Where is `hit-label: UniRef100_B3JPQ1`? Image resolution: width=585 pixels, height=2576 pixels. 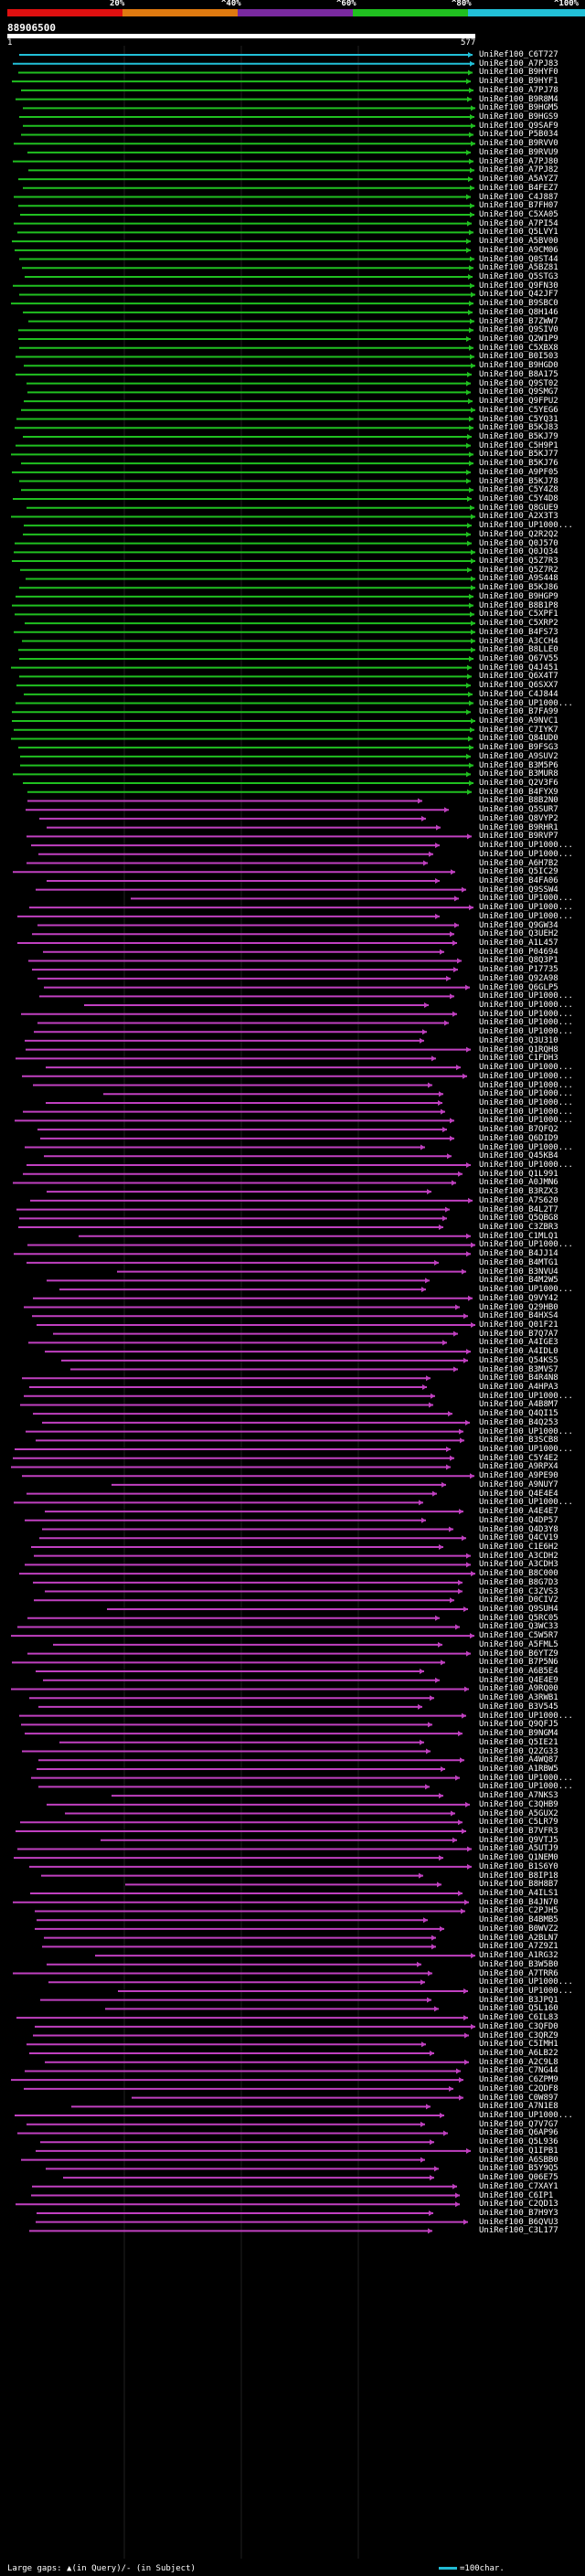
hit-label: UniRef100_B3JPQ1 is located at coordinates (518, 2000).